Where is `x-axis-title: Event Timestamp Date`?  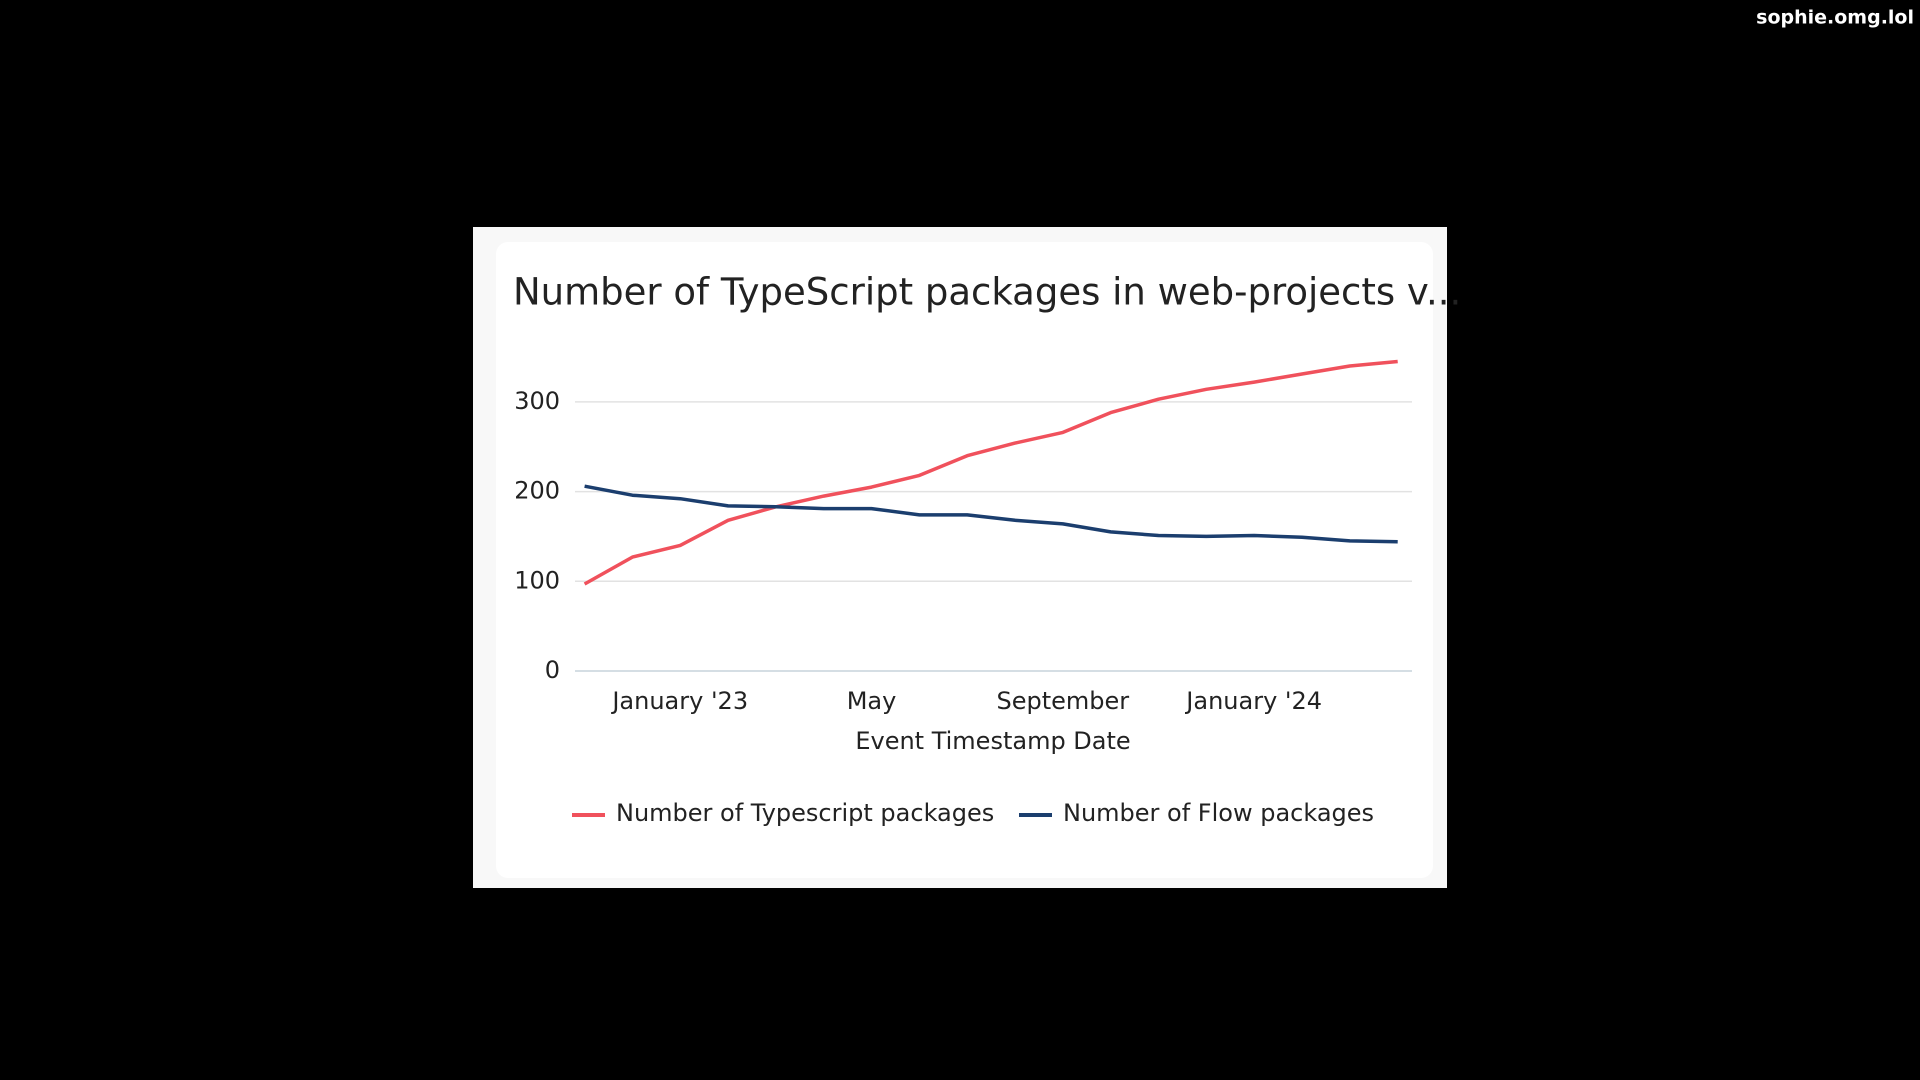 x-axis-title: Event Timestamp Date is located at coordinates (992, 741).